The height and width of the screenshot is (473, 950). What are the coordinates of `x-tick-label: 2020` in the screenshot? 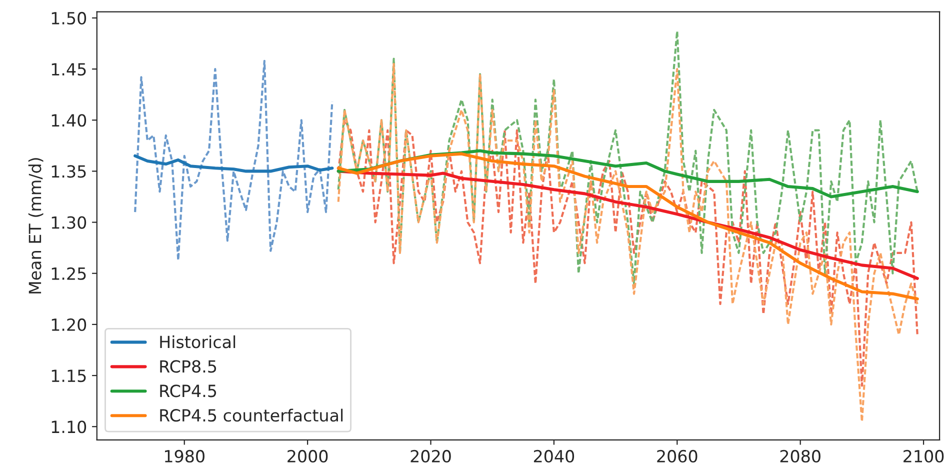 It's located at (430, 456).